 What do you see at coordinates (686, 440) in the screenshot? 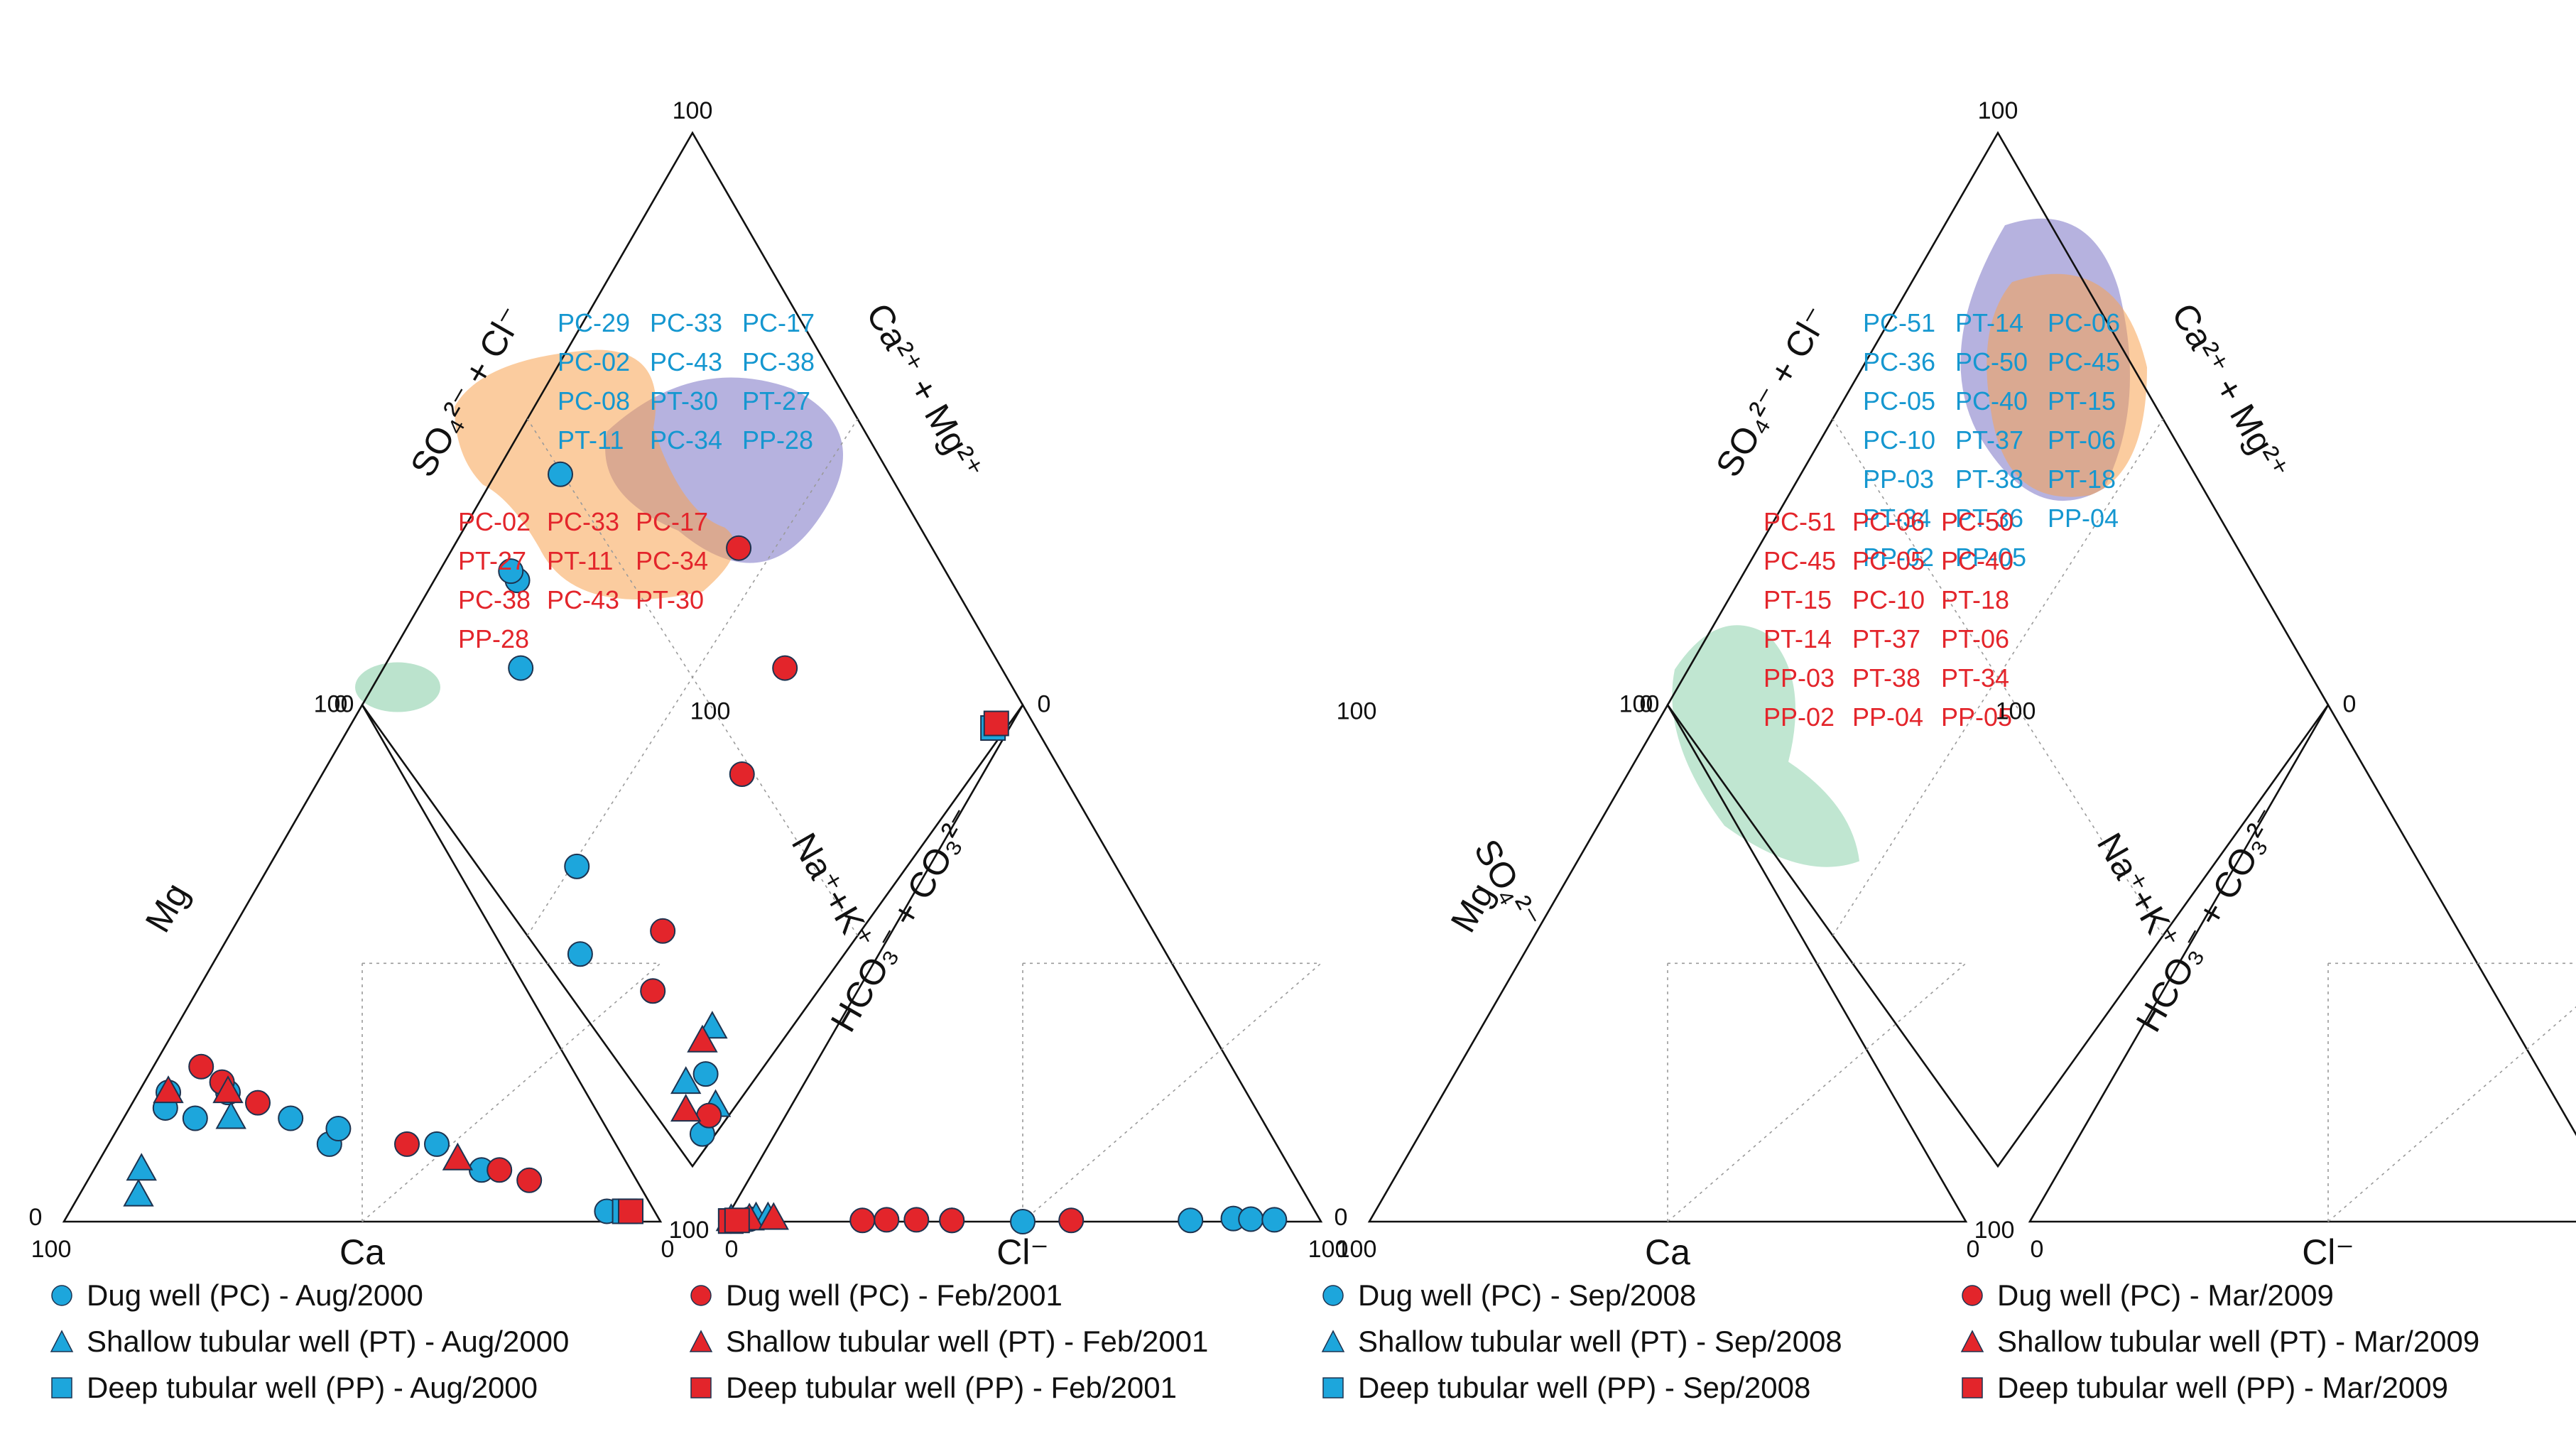
I see `label-pc-34: PC-34` at bounding box center [686, 440].